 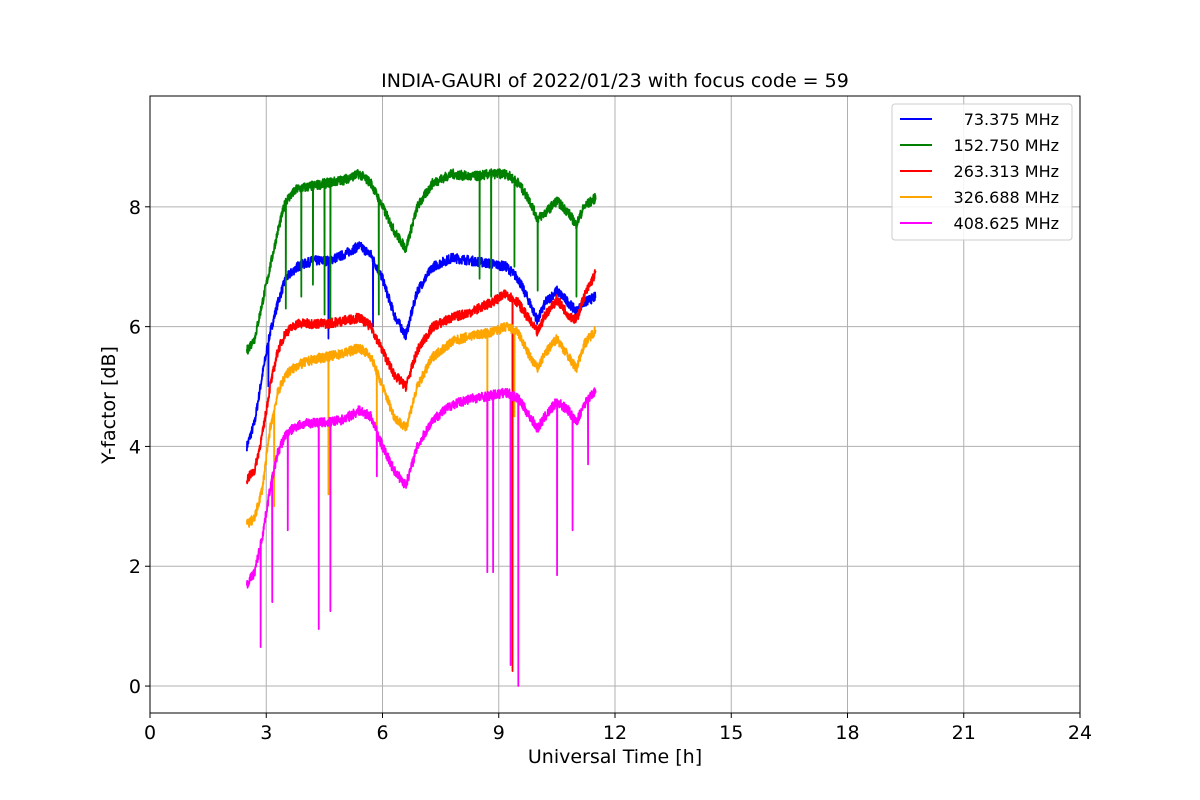 What do you see at coordinates (135, 328) in the screenshot?
I see `y-tick-label: 6` at bounding box center [135, 328].